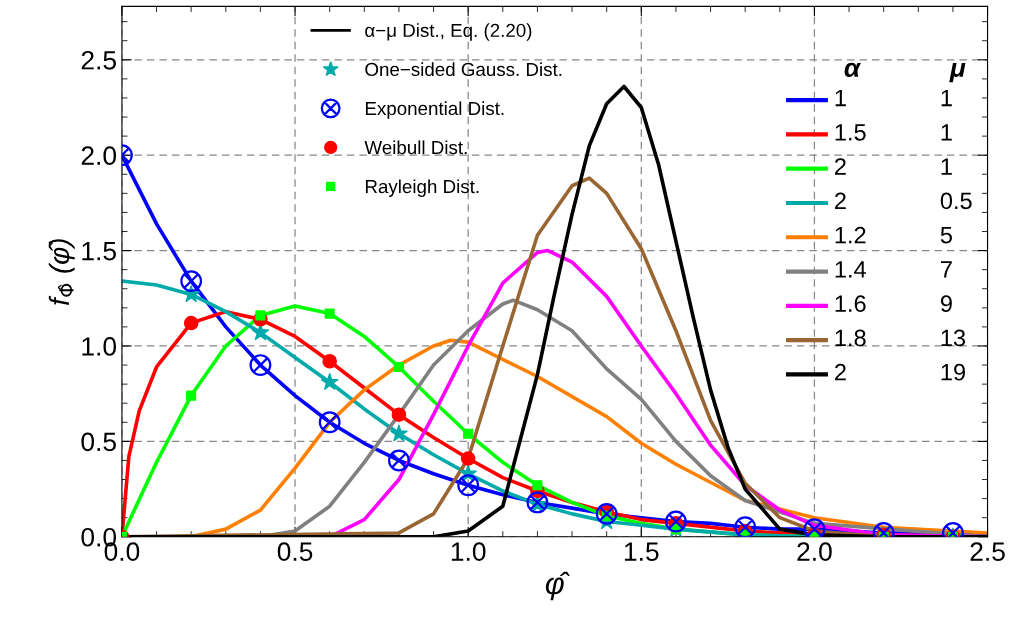 The image size is (1016, 639). Describe the element at coordinates (61, 272) in the screenshot. I see `y-axis-title: f$_{Φ̂}$ (φ̂)` at that location.